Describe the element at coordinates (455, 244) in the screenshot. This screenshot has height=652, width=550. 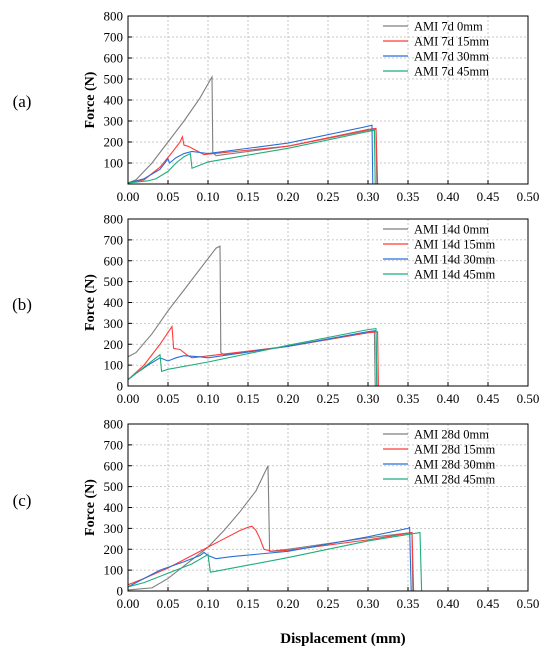
I see `legend-label-2: AMI 14d 15mm` at that location.